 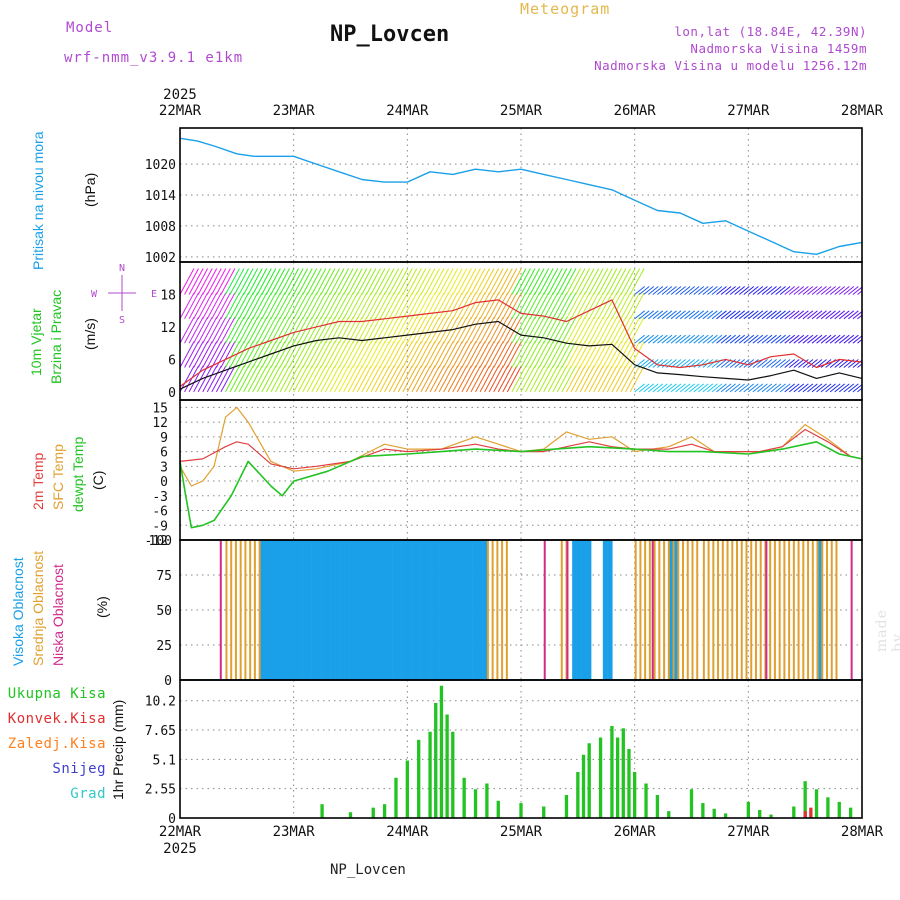 What do you see at coordinates (164, 611) in the screenshot?
I see `cloud-tick: 50` at bounding box center [164, 611].